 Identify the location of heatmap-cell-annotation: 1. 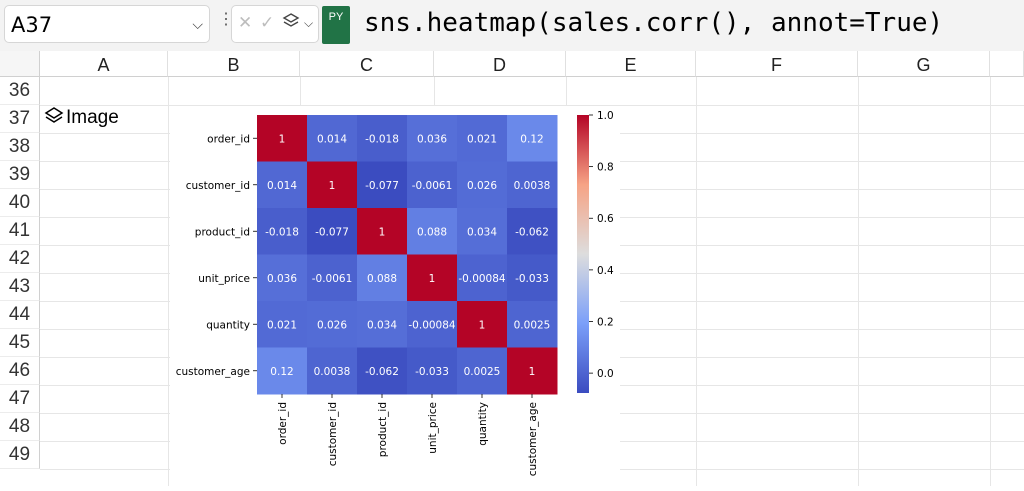
(382, 232).